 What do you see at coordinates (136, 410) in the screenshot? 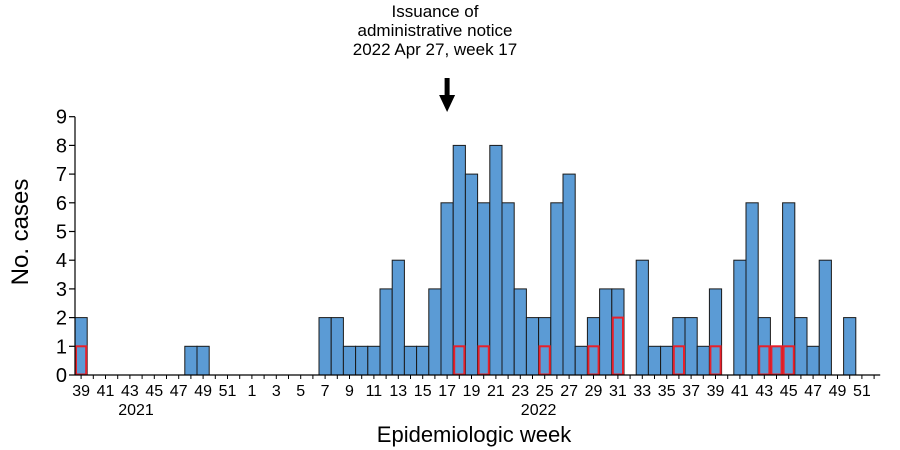
I see `year-label: 2021` at bounding box center [136, 410].